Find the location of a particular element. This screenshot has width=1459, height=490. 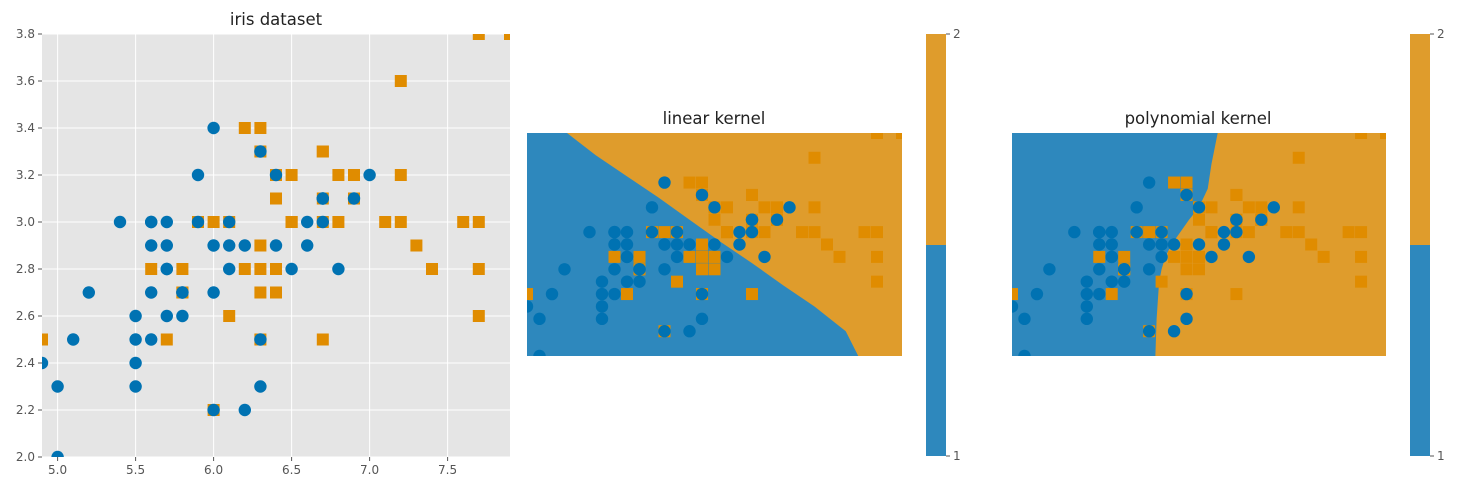

poly-points is located at coordinates (1199, 244).